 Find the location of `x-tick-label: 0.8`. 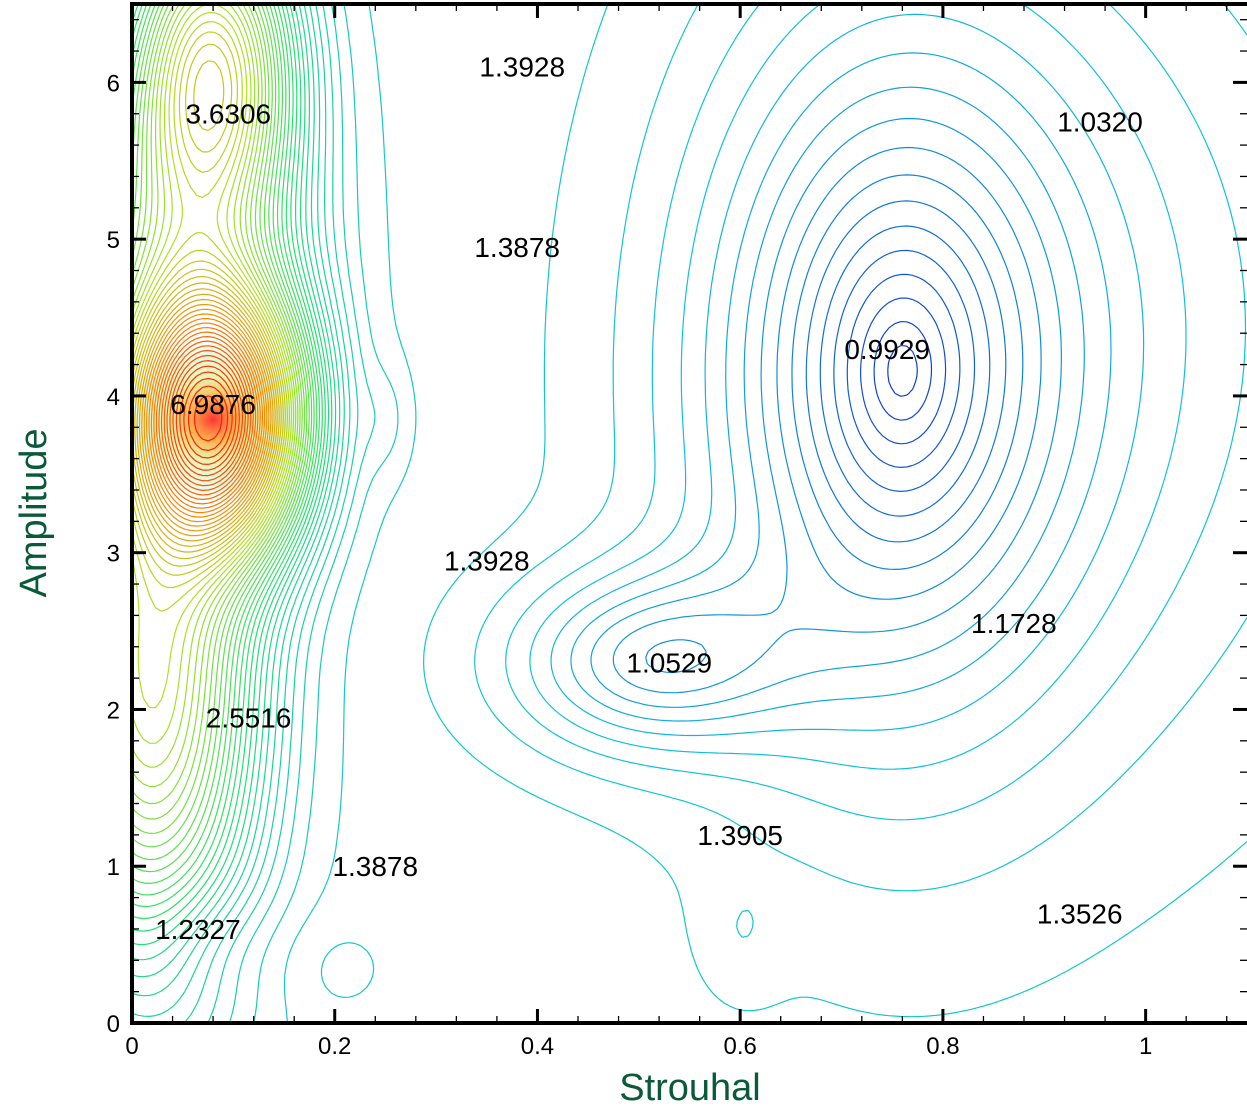

x-tick-label: 0.8 is located at coordinates (942, 1046).